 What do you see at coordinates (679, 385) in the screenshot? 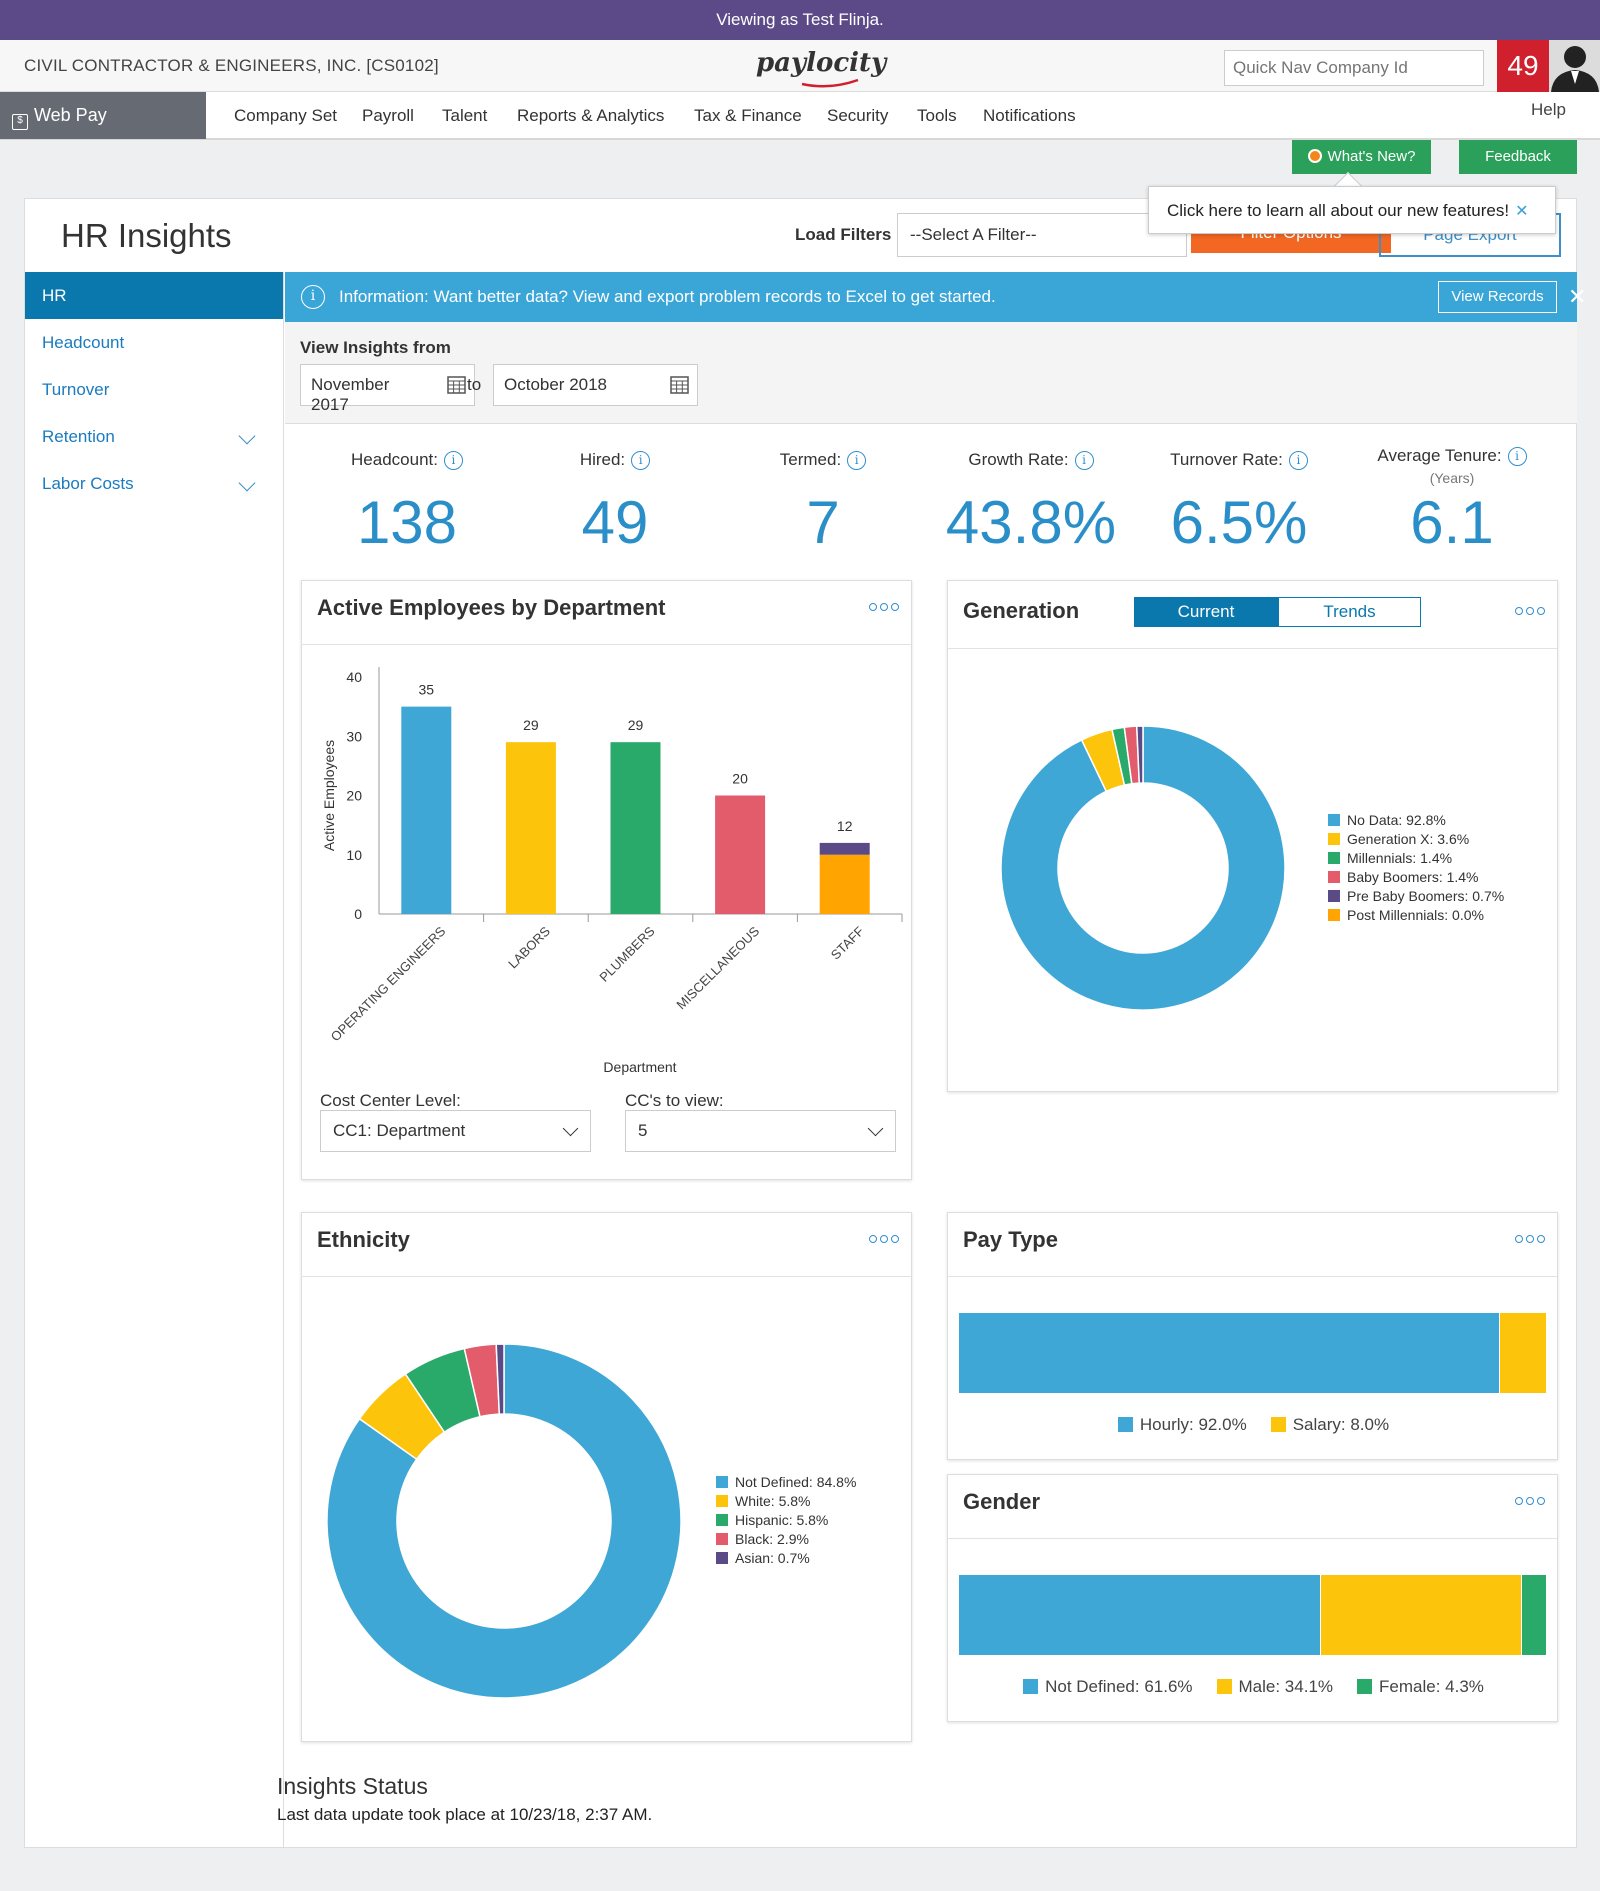
I see `to-calendar-button` at bounding box center [679, 385].